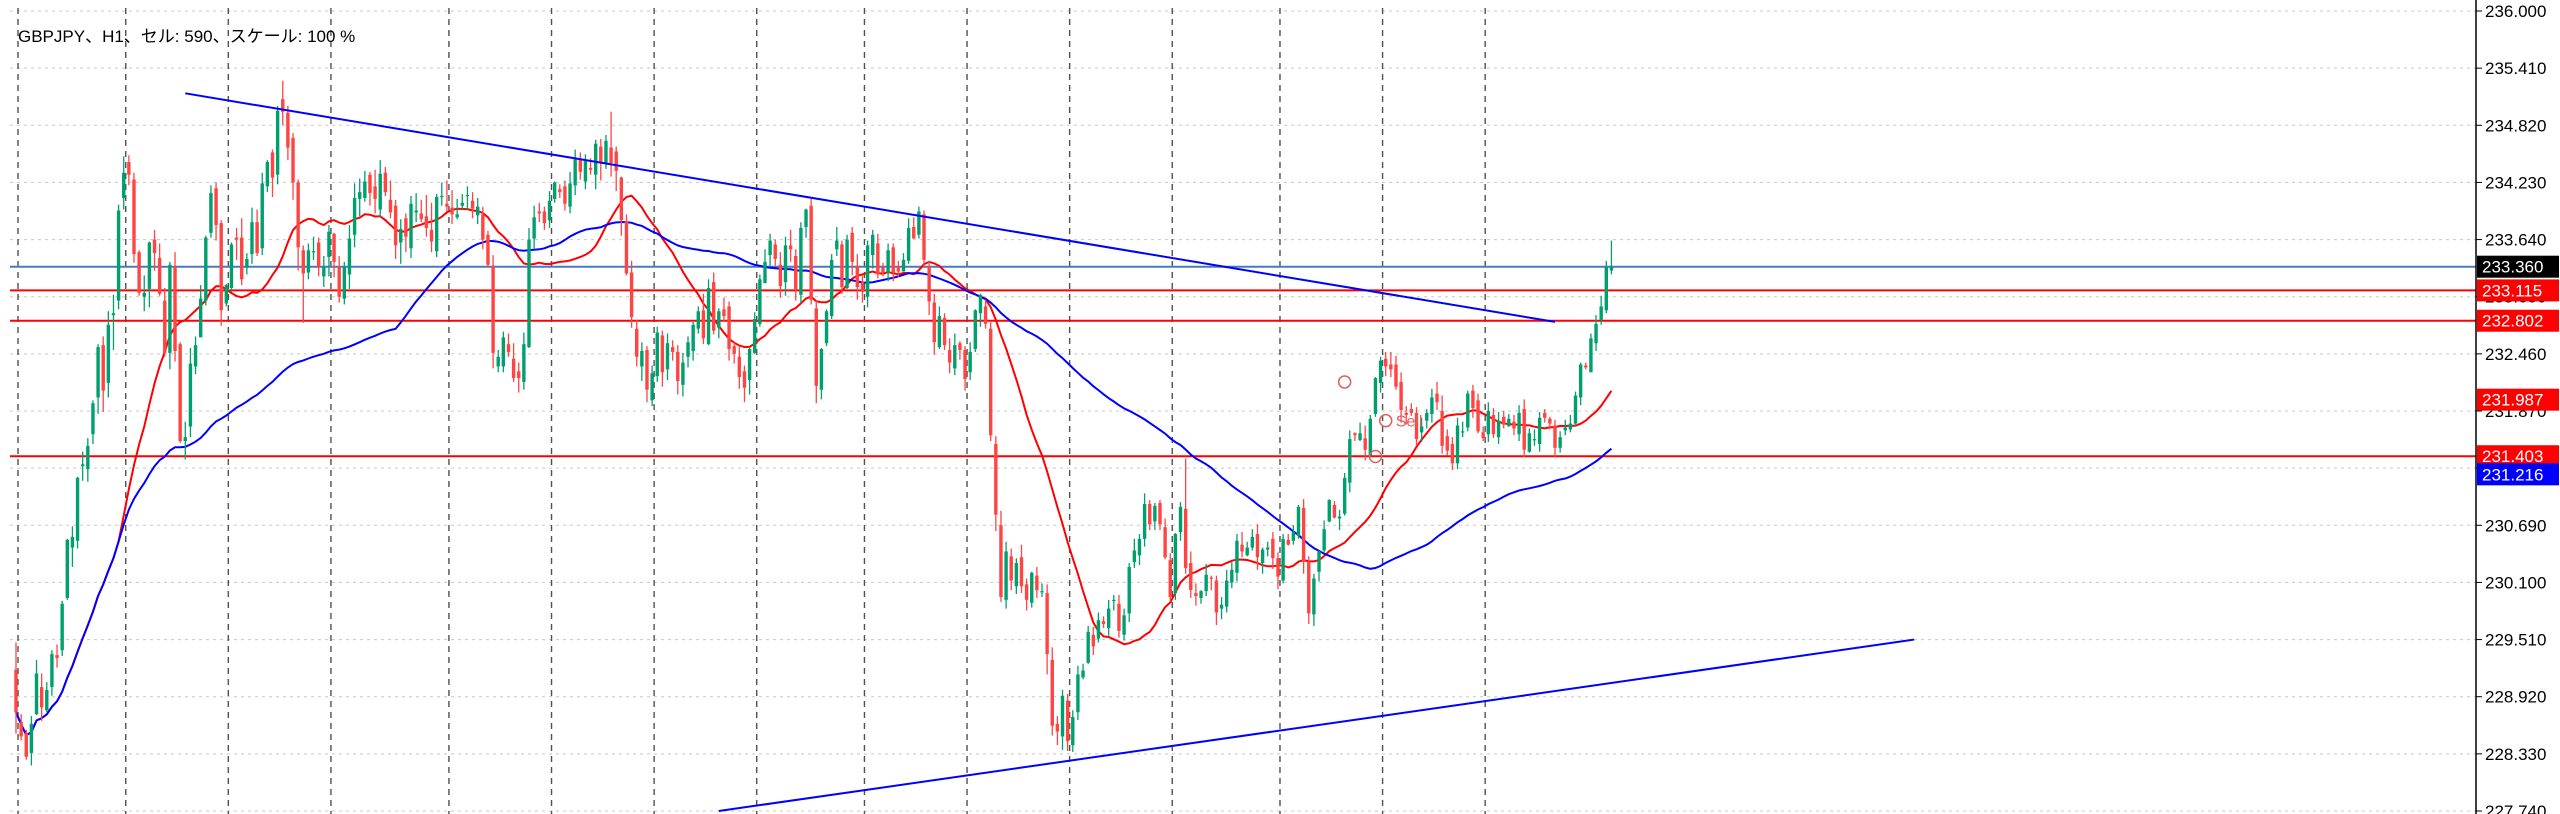  What do you see at coordinates (2518, 290) in the screenshot?
I see `price-label-badge` at bounding box center [2518, 290].